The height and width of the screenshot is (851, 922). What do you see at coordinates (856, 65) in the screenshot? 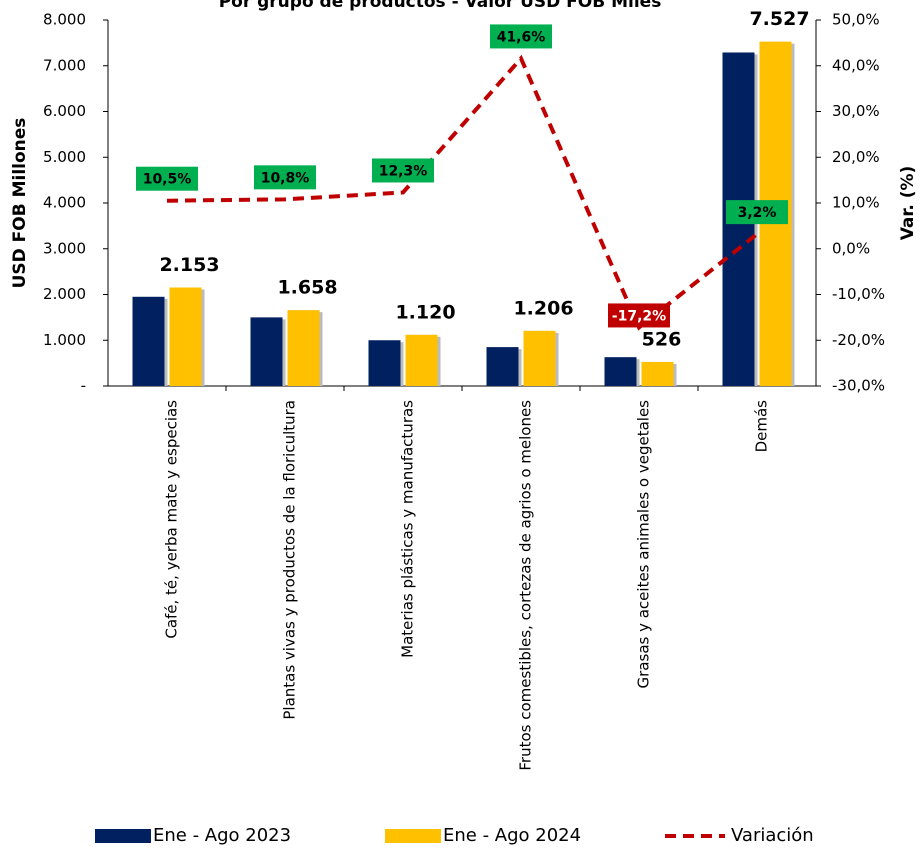
I see `y2-tick-label: 40,0%` at bounding box center [856, 65].